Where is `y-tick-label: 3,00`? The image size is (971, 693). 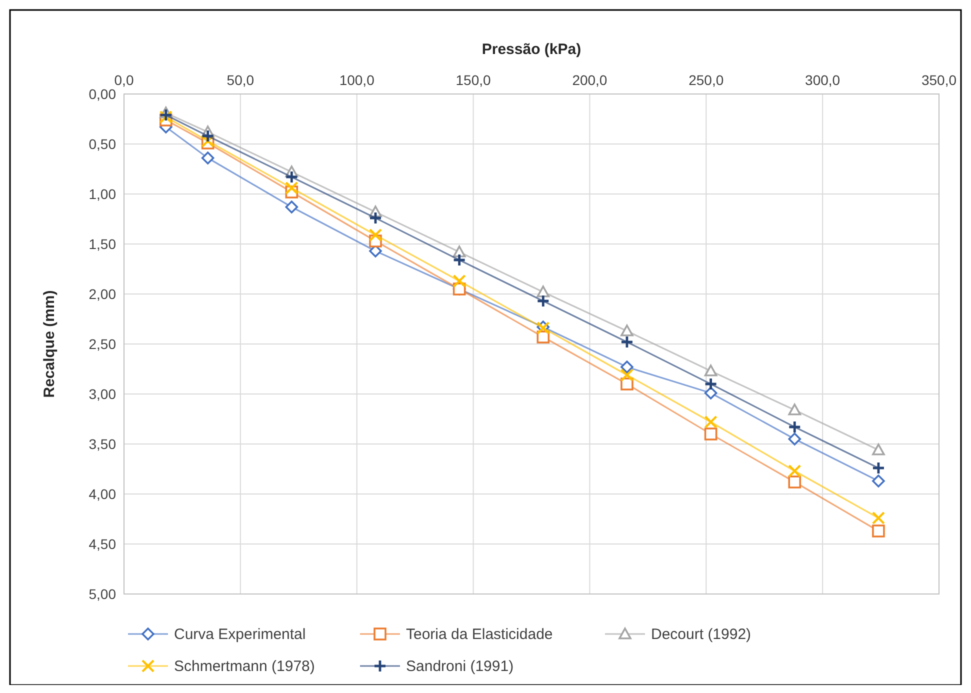
y-tick-label: 3,00 is located at coordinates (102, 394).